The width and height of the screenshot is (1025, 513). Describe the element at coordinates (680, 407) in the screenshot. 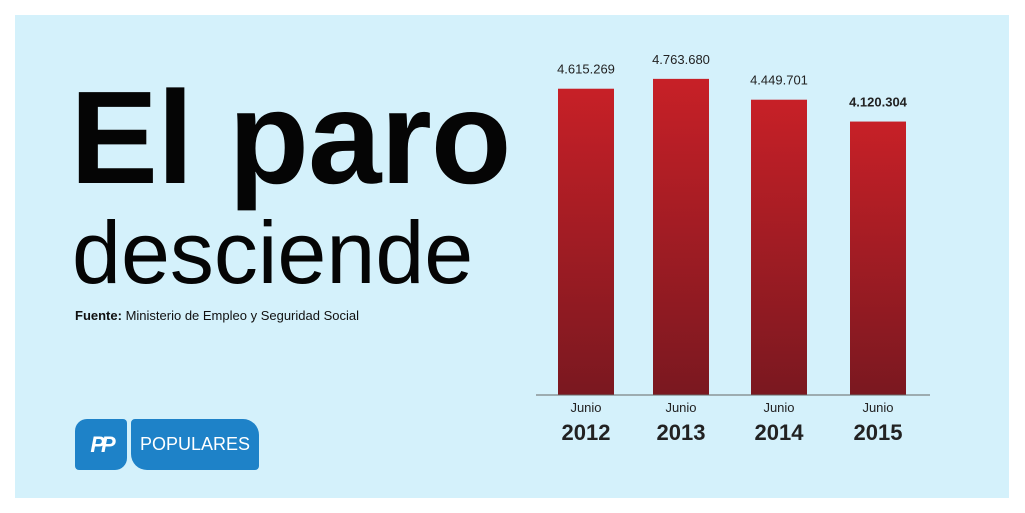

I see `month-label-2013: Junio` at that location.